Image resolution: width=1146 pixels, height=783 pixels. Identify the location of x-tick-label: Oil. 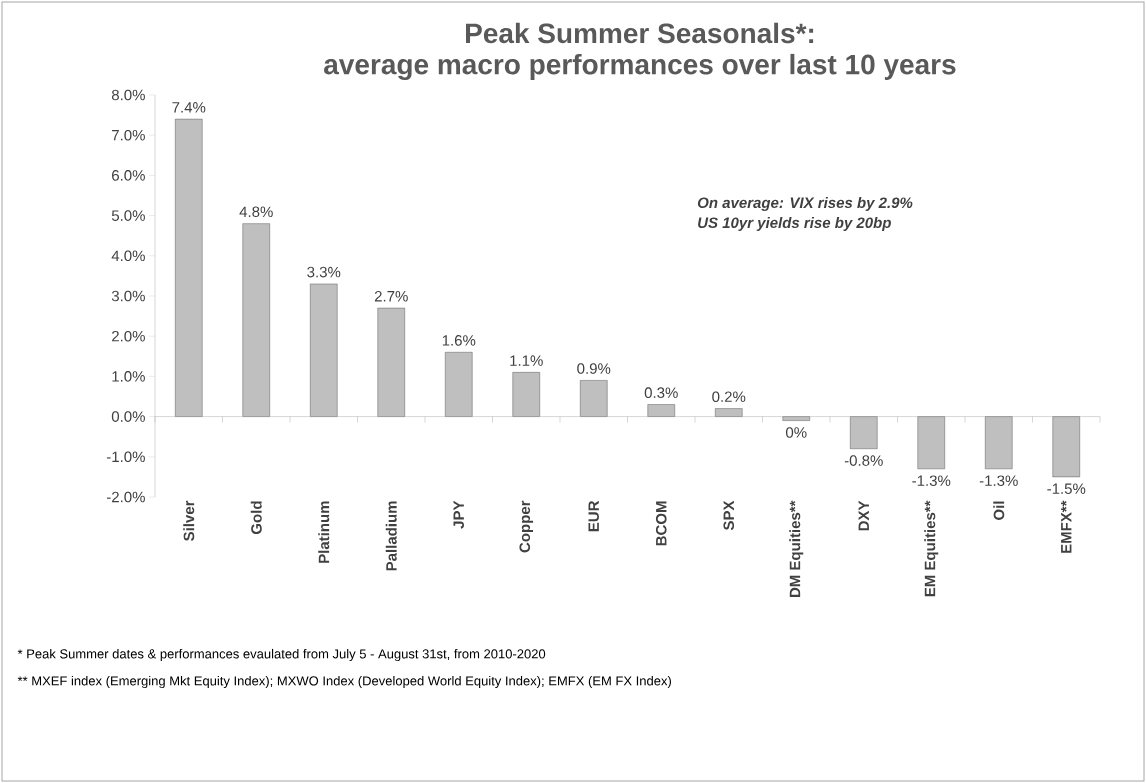
(999, 510).